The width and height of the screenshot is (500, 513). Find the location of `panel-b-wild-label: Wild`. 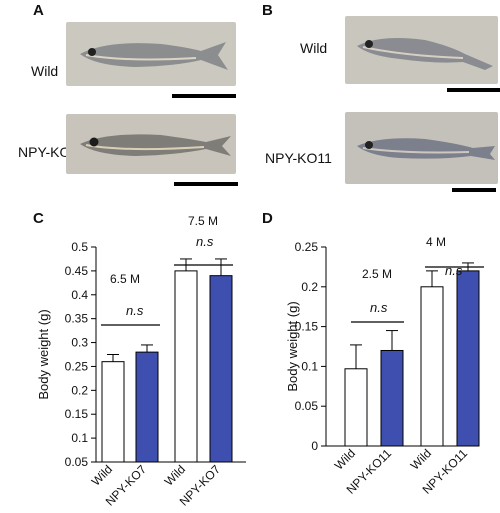

panel-b-wild-label: Wild is located at coordinates (314, 48).